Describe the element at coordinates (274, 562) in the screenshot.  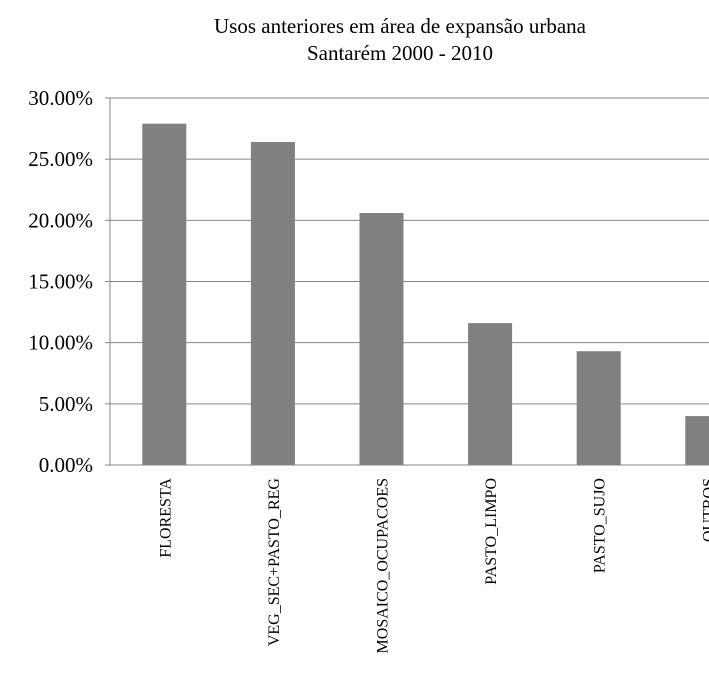
I see `x-tick-label: VEG_SEC+PASTO_REG` at that location.